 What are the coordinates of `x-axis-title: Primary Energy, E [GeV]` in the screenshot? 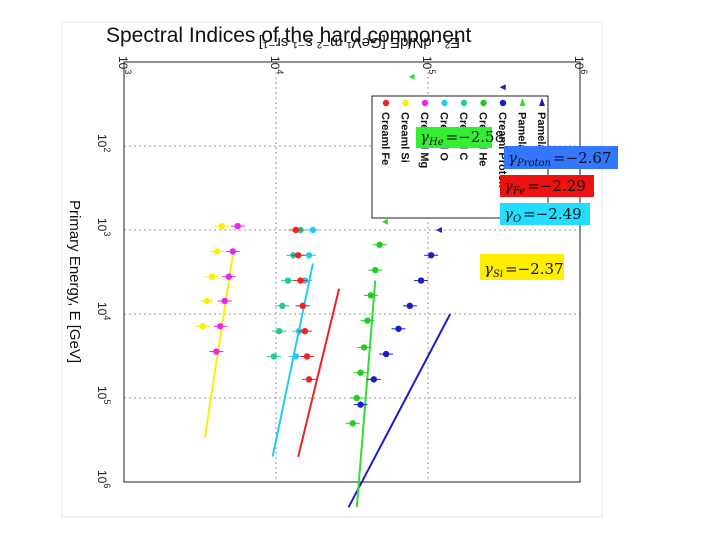 It's located at (74, 281).